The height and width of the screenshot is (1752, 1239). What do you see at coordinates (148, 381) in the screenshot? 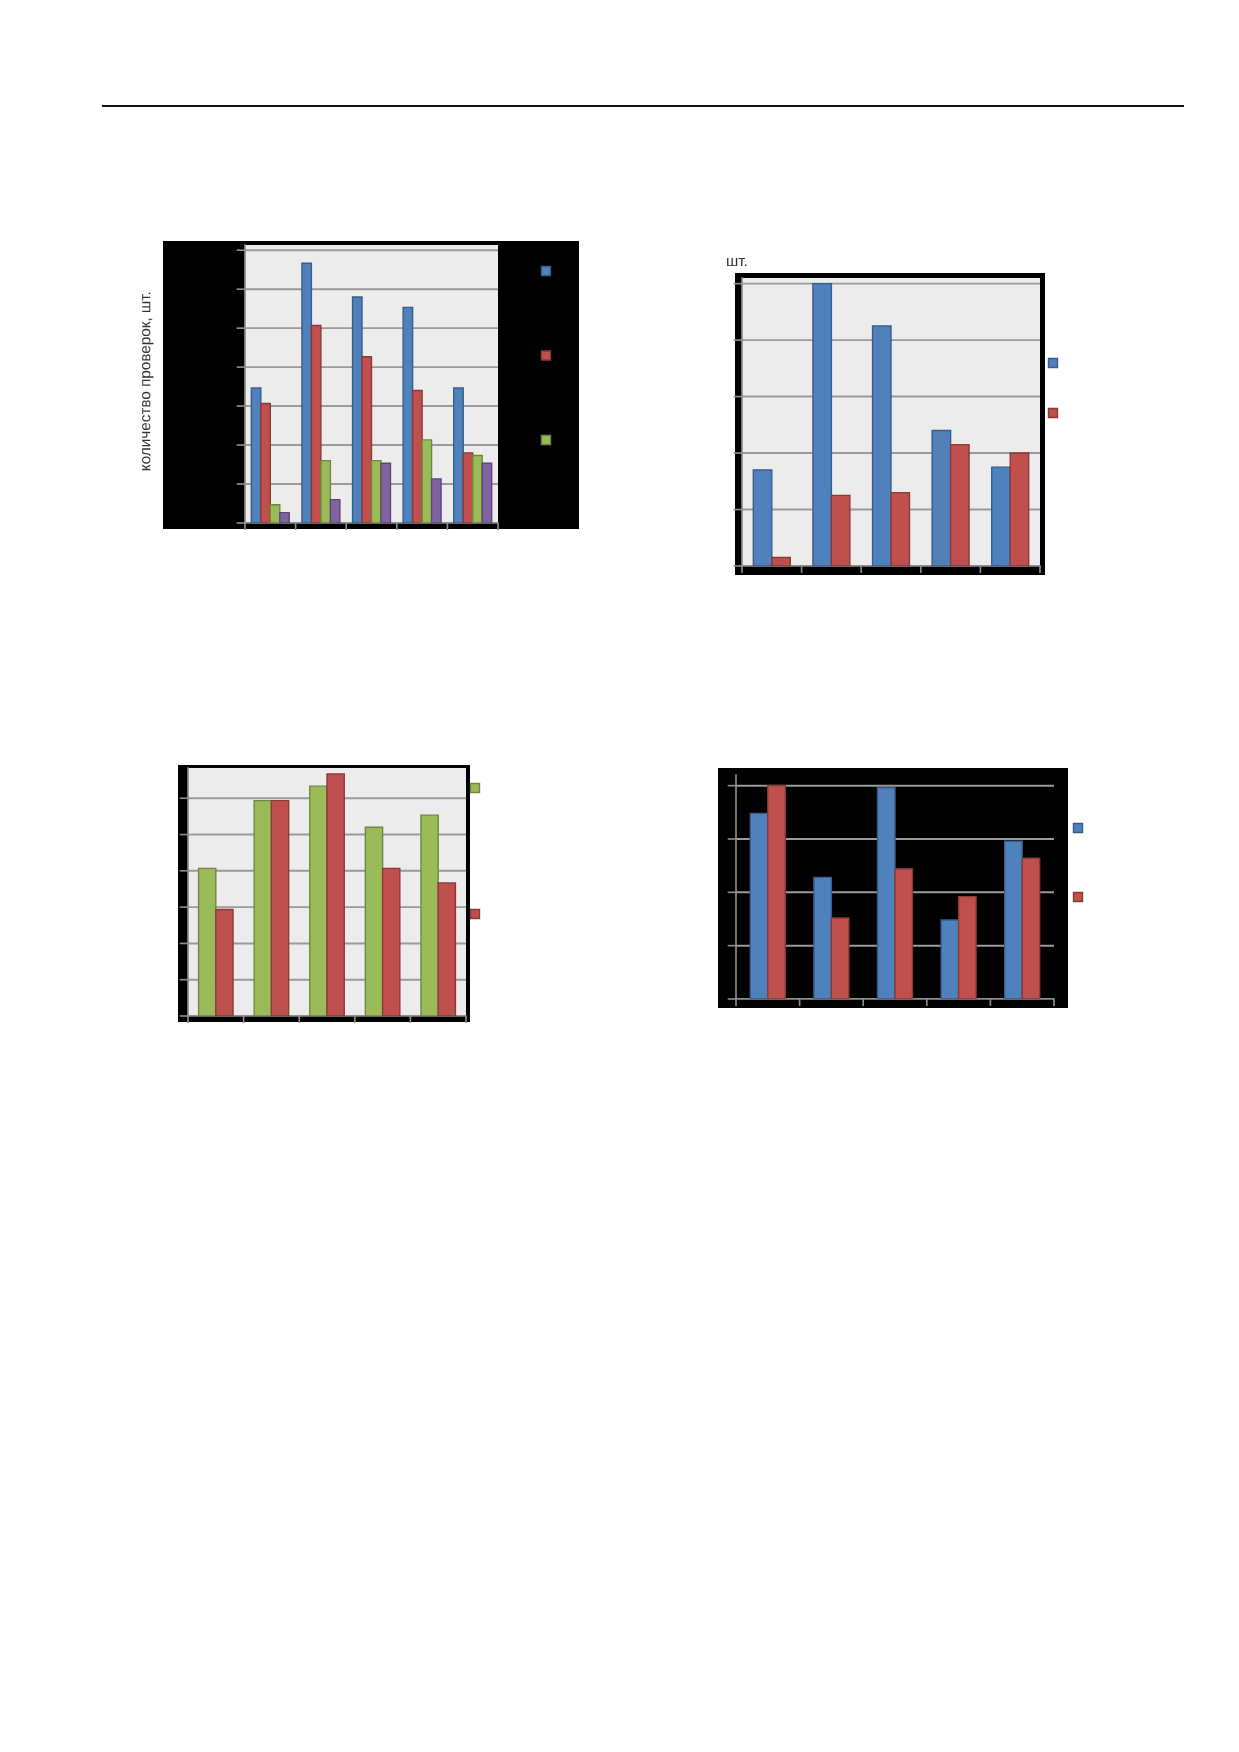
I see `y-axis-title: количество проверок, шт.` at bounding box center [148, 381].